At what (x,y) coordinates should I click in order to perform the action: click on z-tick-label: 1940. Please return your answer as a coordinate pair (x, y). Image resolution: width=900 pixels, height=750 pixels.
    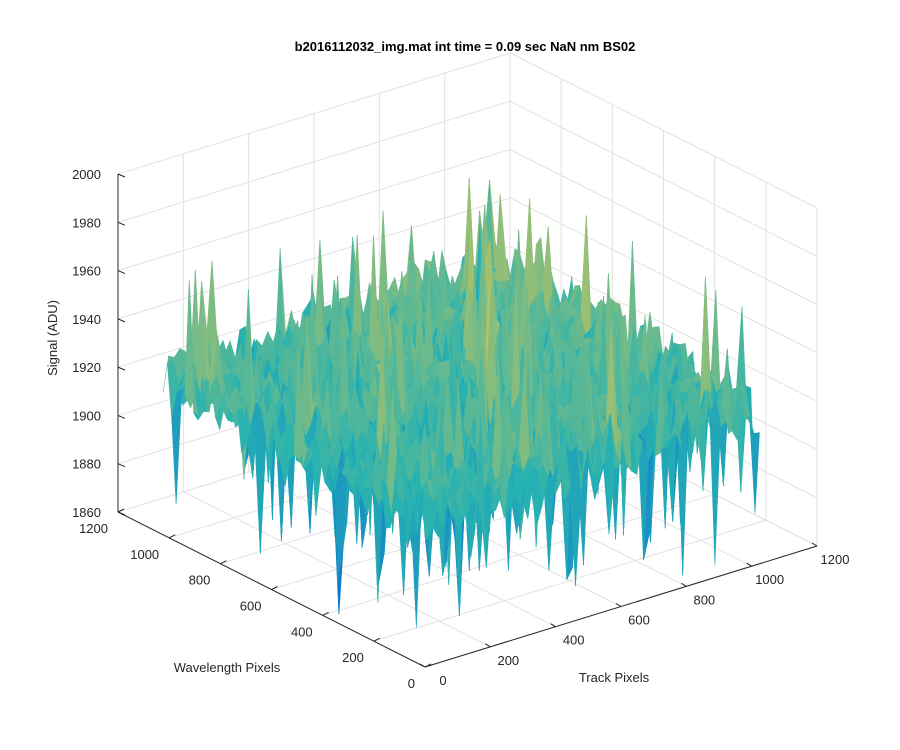
    Looking at the image, I should click on (86, 319).